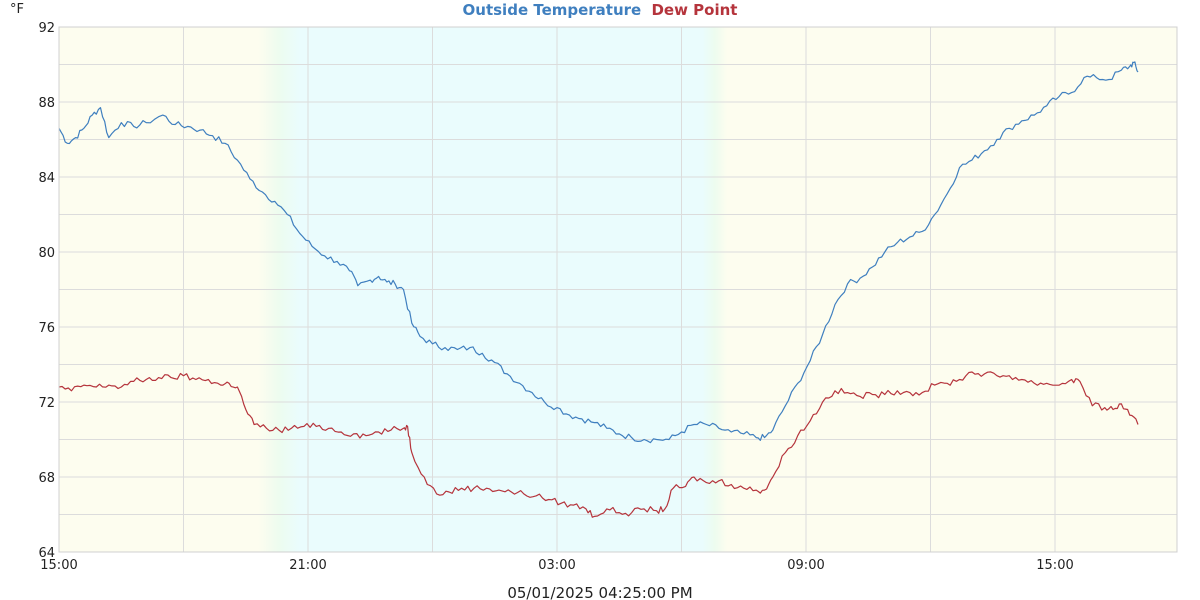  I want to click on timestamp-footer: 05/01/2025 04:25:00 PM, so click(599, 592).